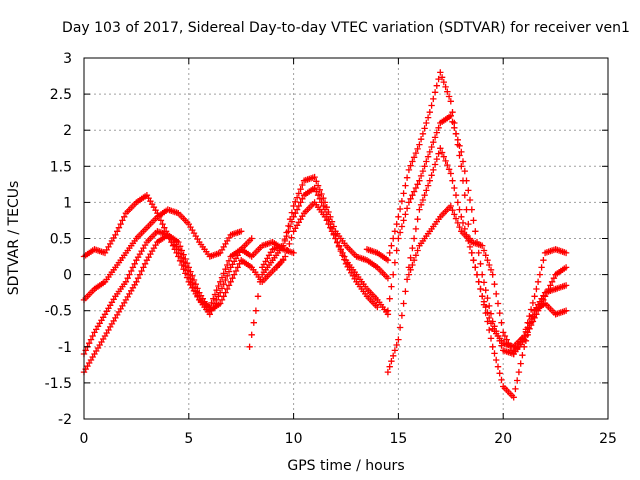 The height and width of the screenshot is (480, 640). Describe the element at coordinates (58, 384) in the screenshot. I see `y-tick-label: -1.5` at that location.